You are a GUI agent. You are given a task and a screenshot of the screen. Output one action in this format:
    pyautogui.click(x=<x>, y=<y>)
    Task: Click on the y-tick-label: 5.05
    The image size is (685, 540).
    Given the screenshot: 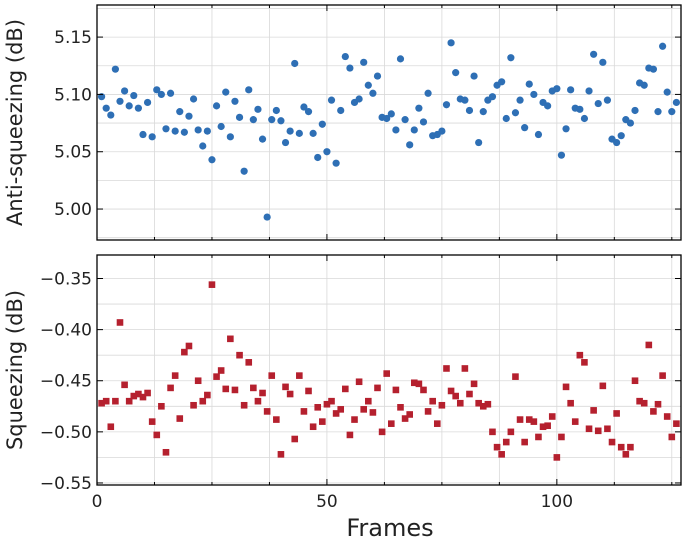 What is the action you would take?
    pyautogui.click(x=73, y=153)
    